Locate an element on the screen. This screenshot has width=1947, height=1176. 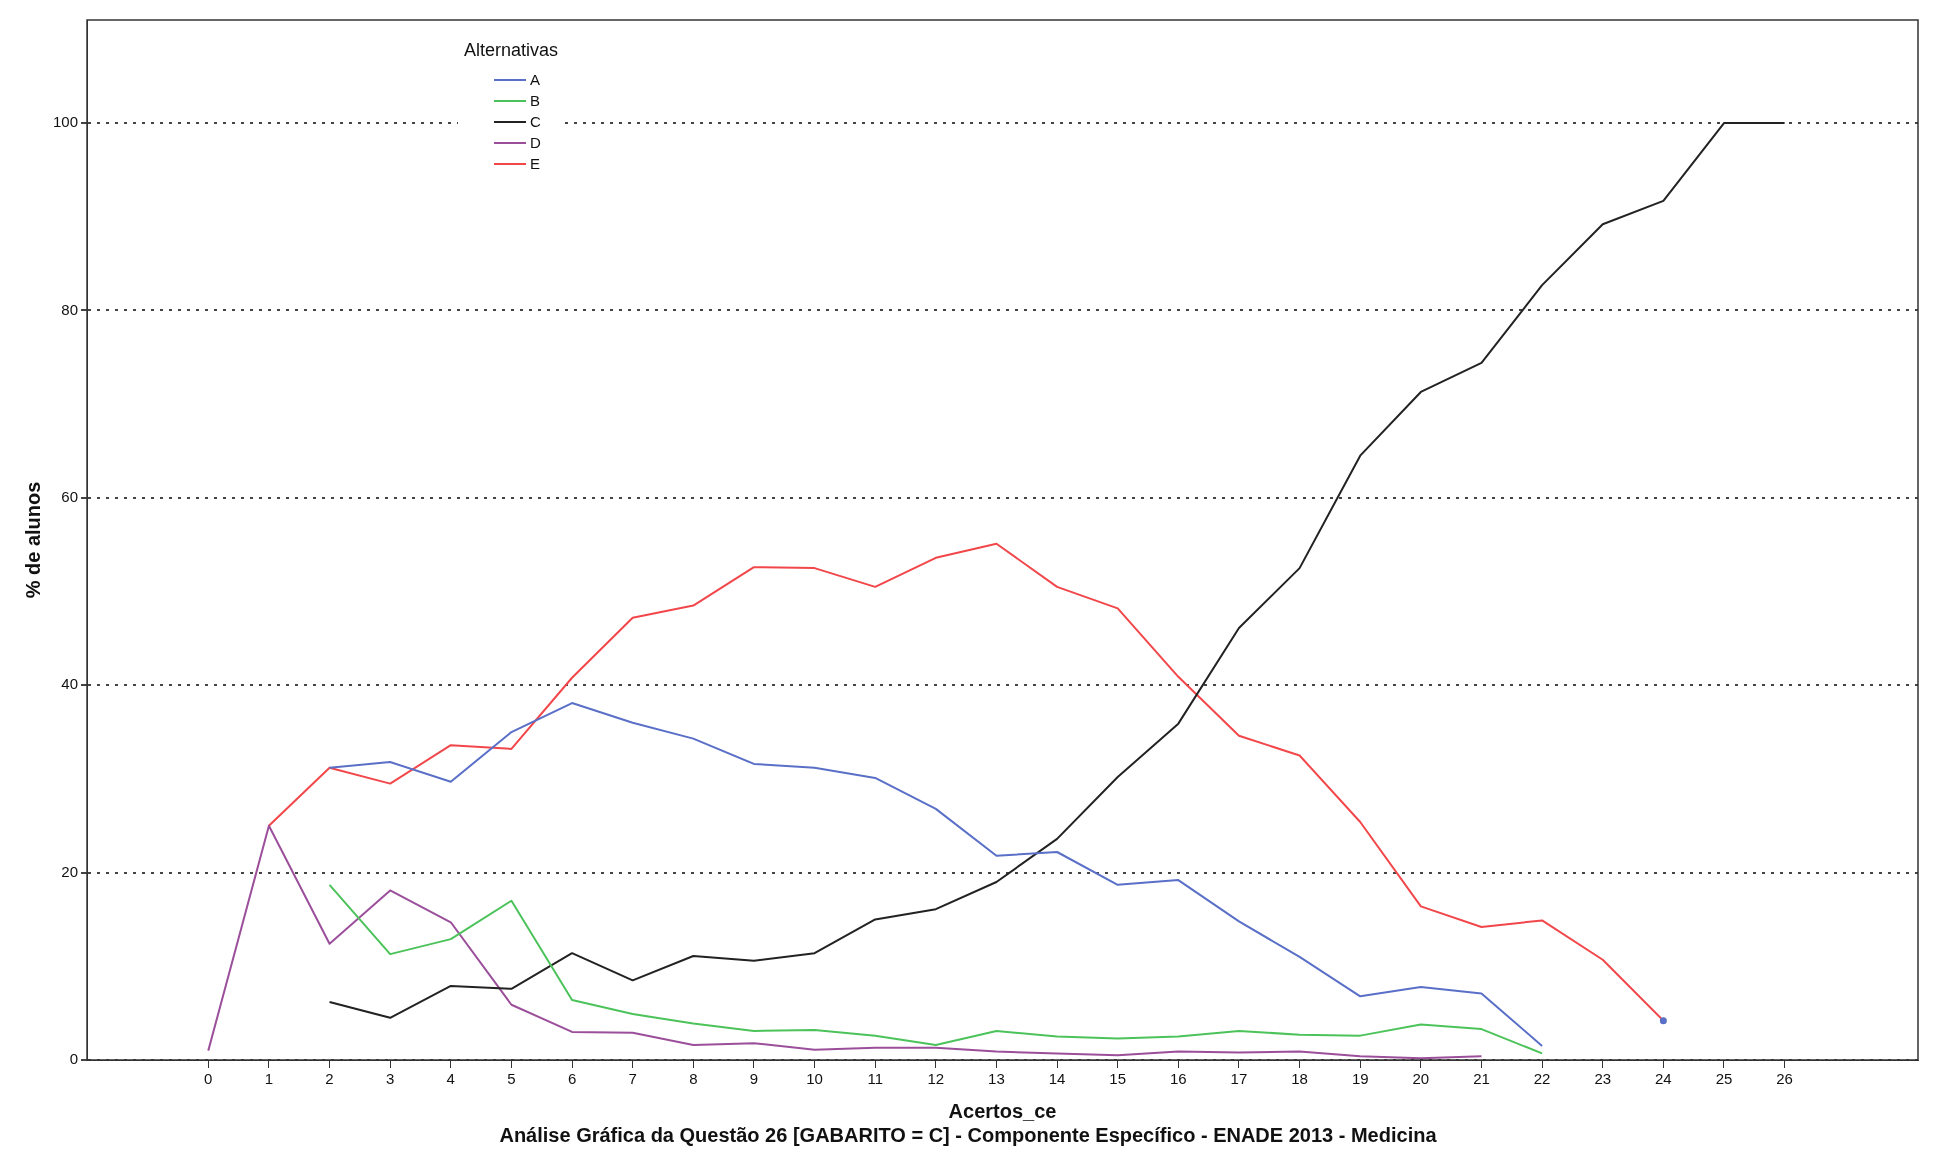
x-tick-label: 1 is located at coordinates (269, 1079).